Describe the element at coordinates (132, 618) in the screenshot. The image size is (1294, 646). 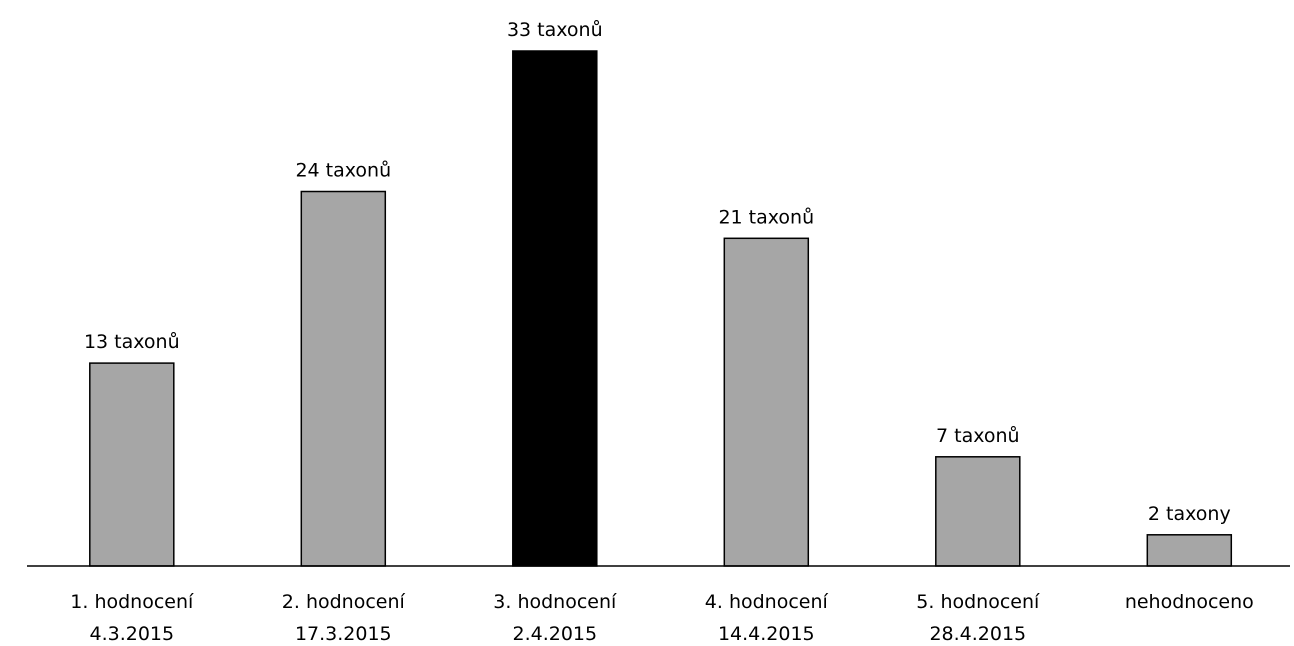
I see `x-tick-label-1: 1. hodnocení 4.3.2015` at that location.